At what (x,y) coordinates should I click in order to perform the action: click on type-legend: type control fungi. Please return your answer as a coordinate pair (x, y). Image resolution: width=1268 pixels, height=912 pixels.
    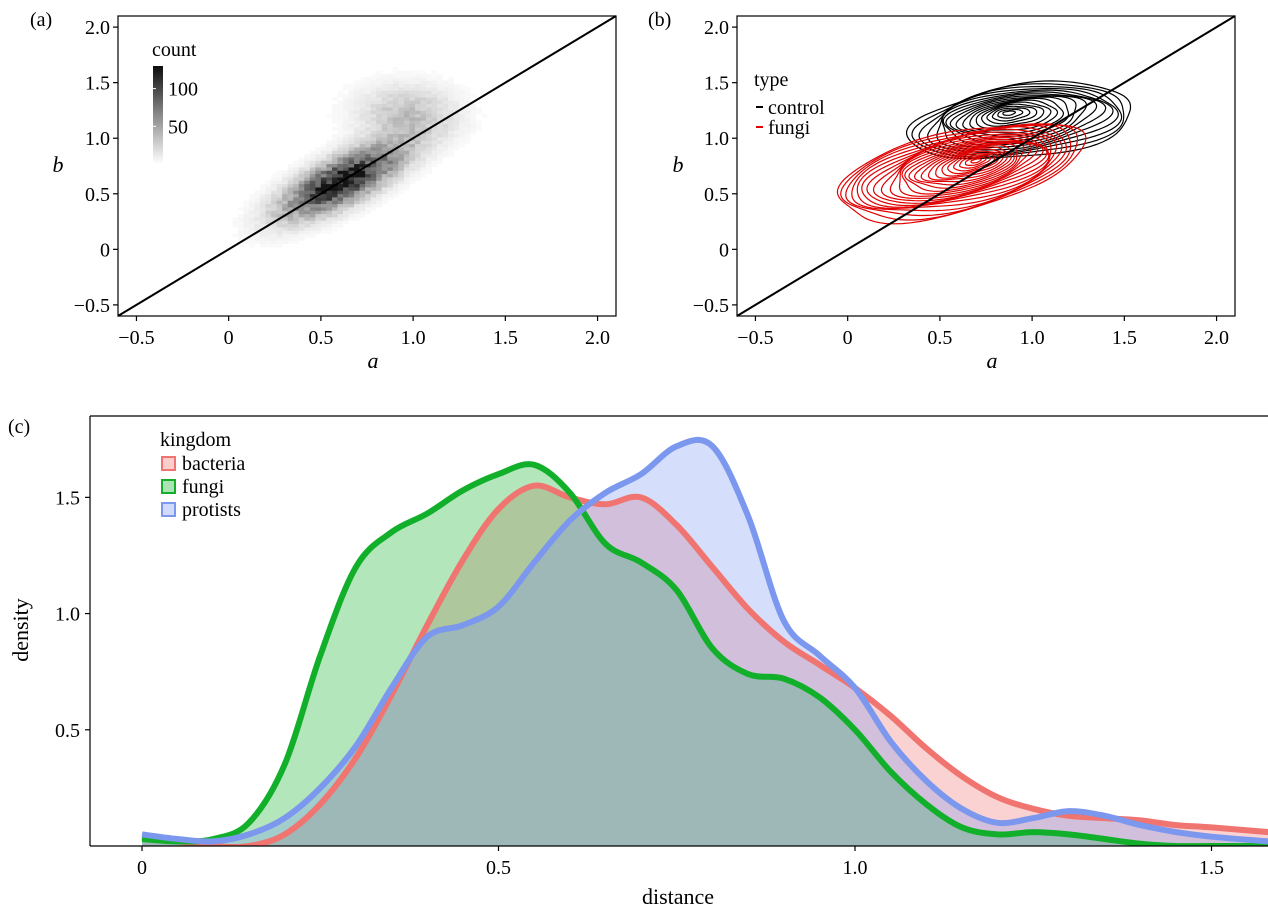
    Looking at the image, I should click on (789, 104).